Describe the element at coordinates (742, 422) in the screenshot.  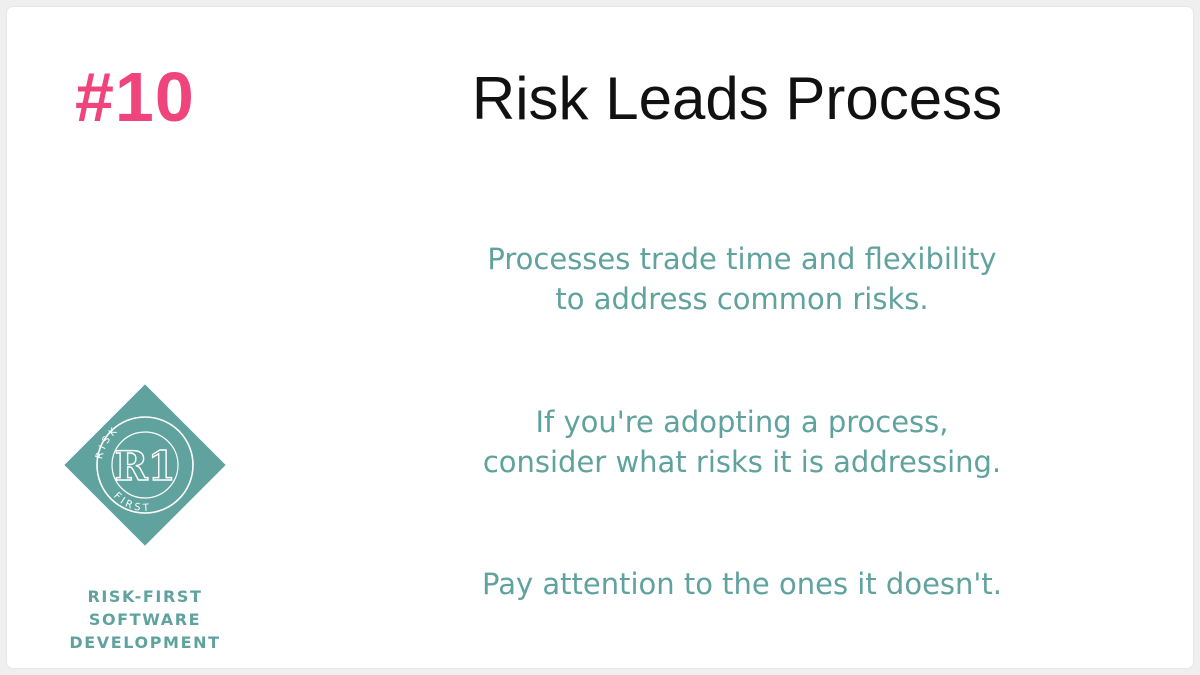
I see `paragraph-2-line-1: If you're adopting a process,` at that location.